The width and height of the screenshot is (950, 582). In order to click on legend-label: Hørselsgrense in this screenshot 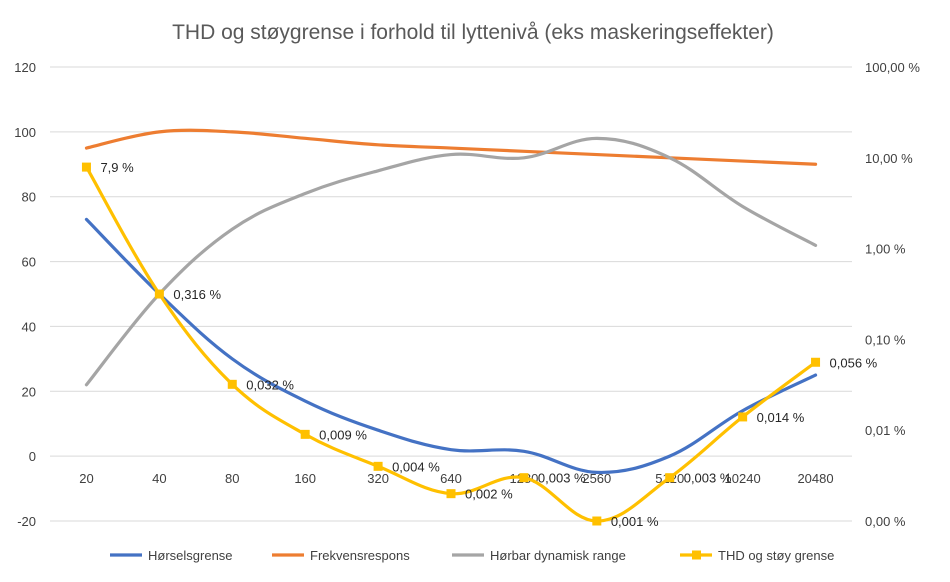, I will do `click(190, 555)`.